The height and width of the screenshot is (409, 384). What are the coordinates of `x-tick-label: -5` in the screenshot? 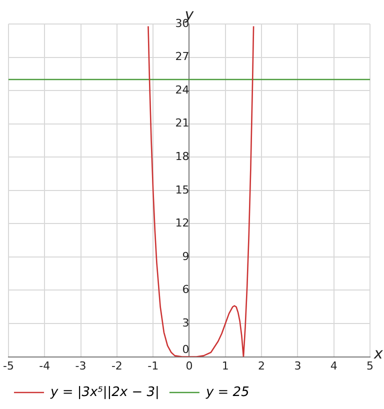 It's located at (8, 365).